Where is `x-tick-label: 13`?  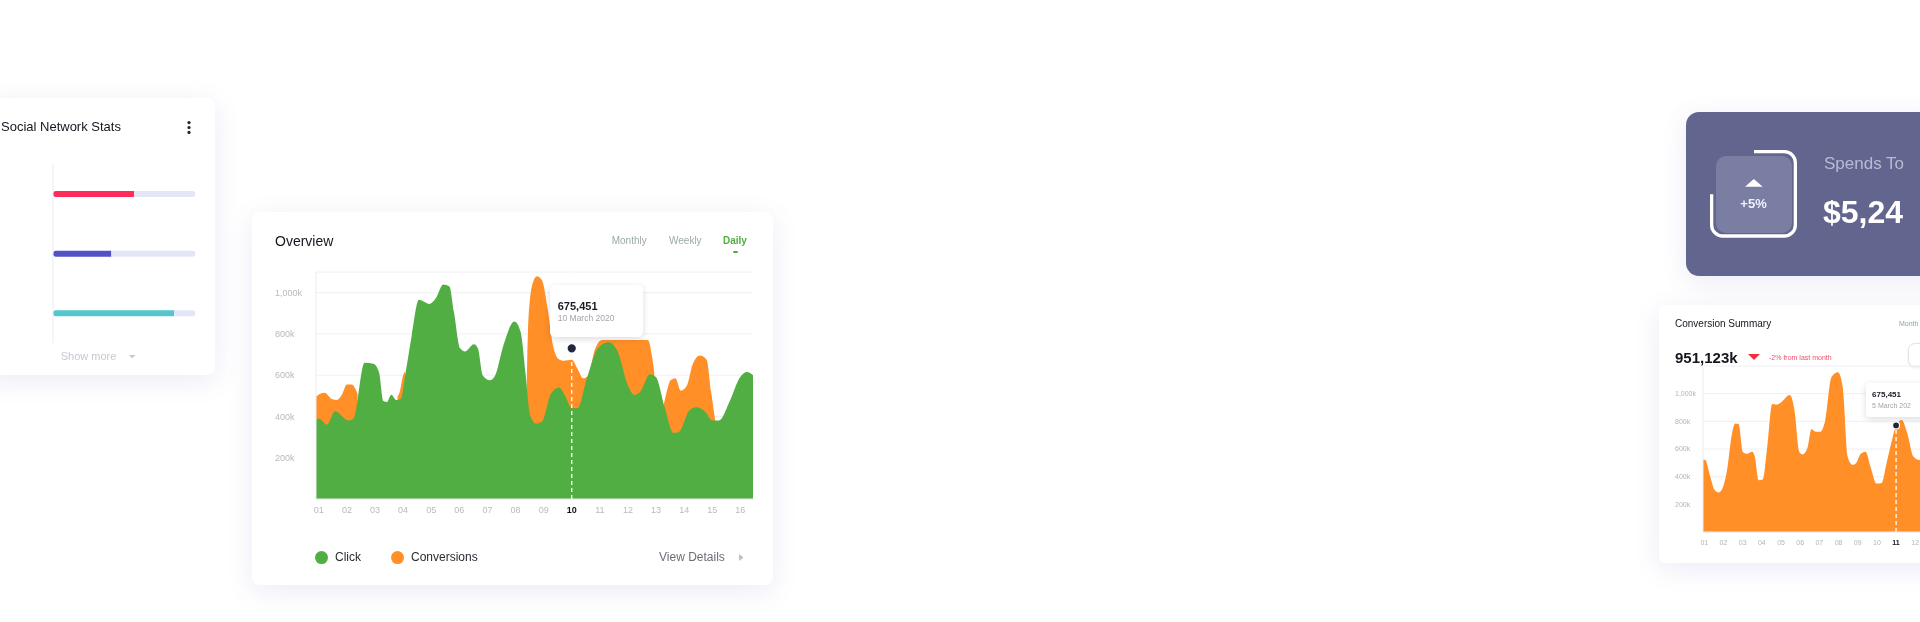
x-tick-label: 13 is located at coordinates (656, 510).